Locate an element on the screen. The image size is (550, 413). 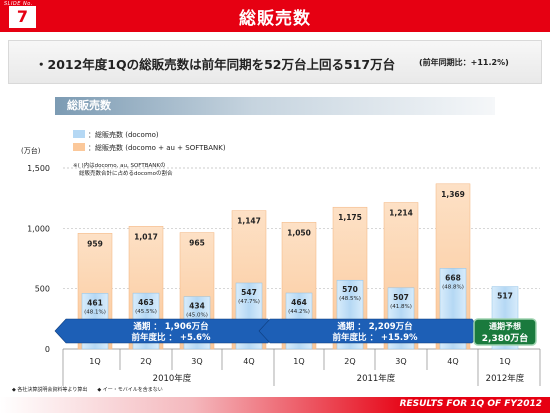
forecast-line-2: 2,380万台 is located at coordinates (505, 338).